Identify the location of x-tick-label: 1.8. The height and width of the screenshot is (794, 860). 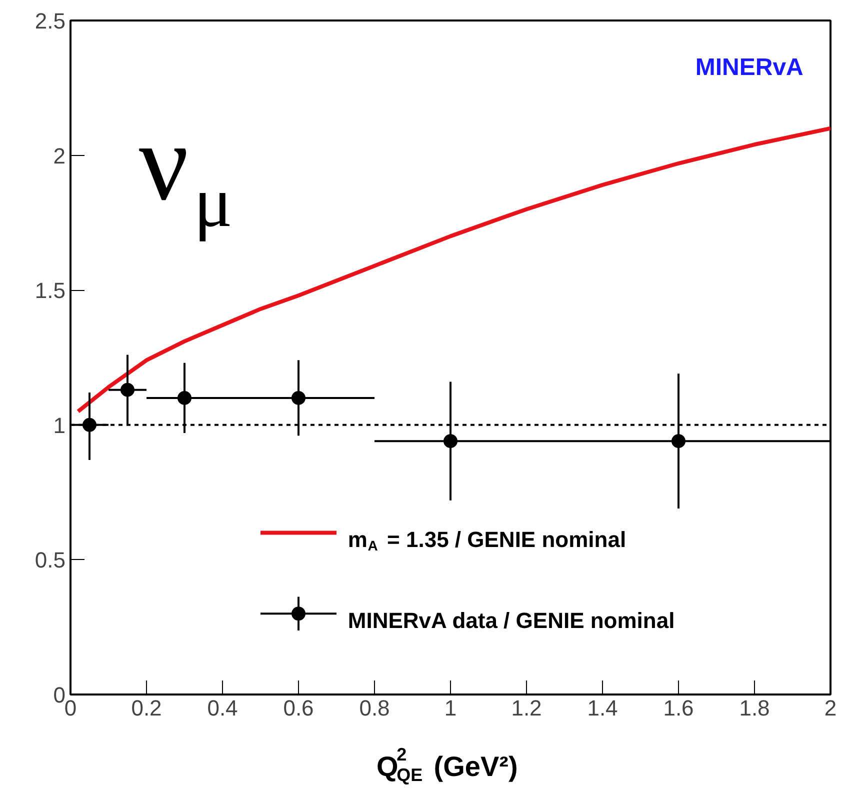
(754, 708).